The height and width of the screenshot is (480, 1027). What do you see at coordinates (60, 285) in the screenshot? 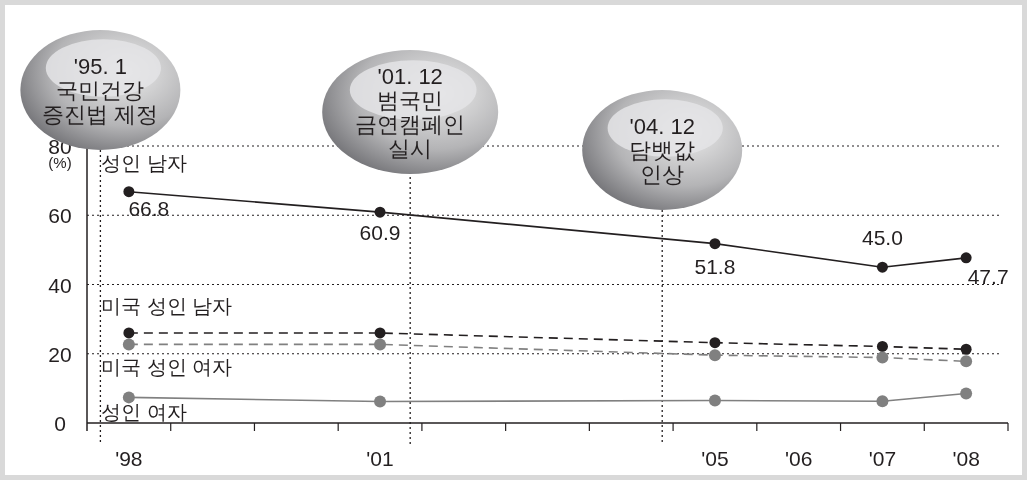
I see `y-tick-label: 40` at bounding box center [60, 285].